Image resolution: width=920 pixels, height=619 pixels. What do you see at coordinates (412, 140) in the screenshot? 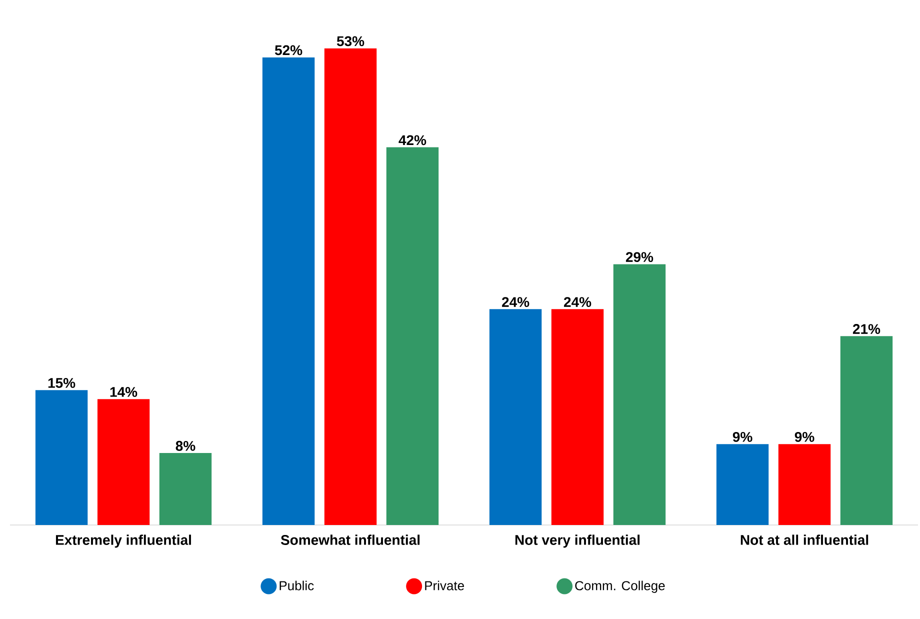
I see `data-label: 42%` at bounding box center [412, 140].